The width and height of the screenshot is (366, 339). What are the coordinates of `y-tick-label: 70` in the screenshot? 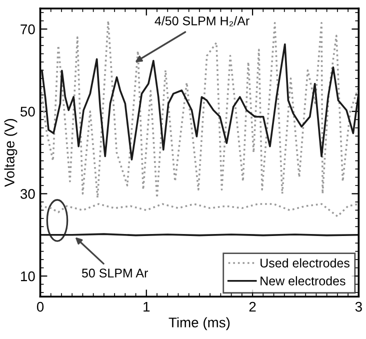 It's located at (27, 29).